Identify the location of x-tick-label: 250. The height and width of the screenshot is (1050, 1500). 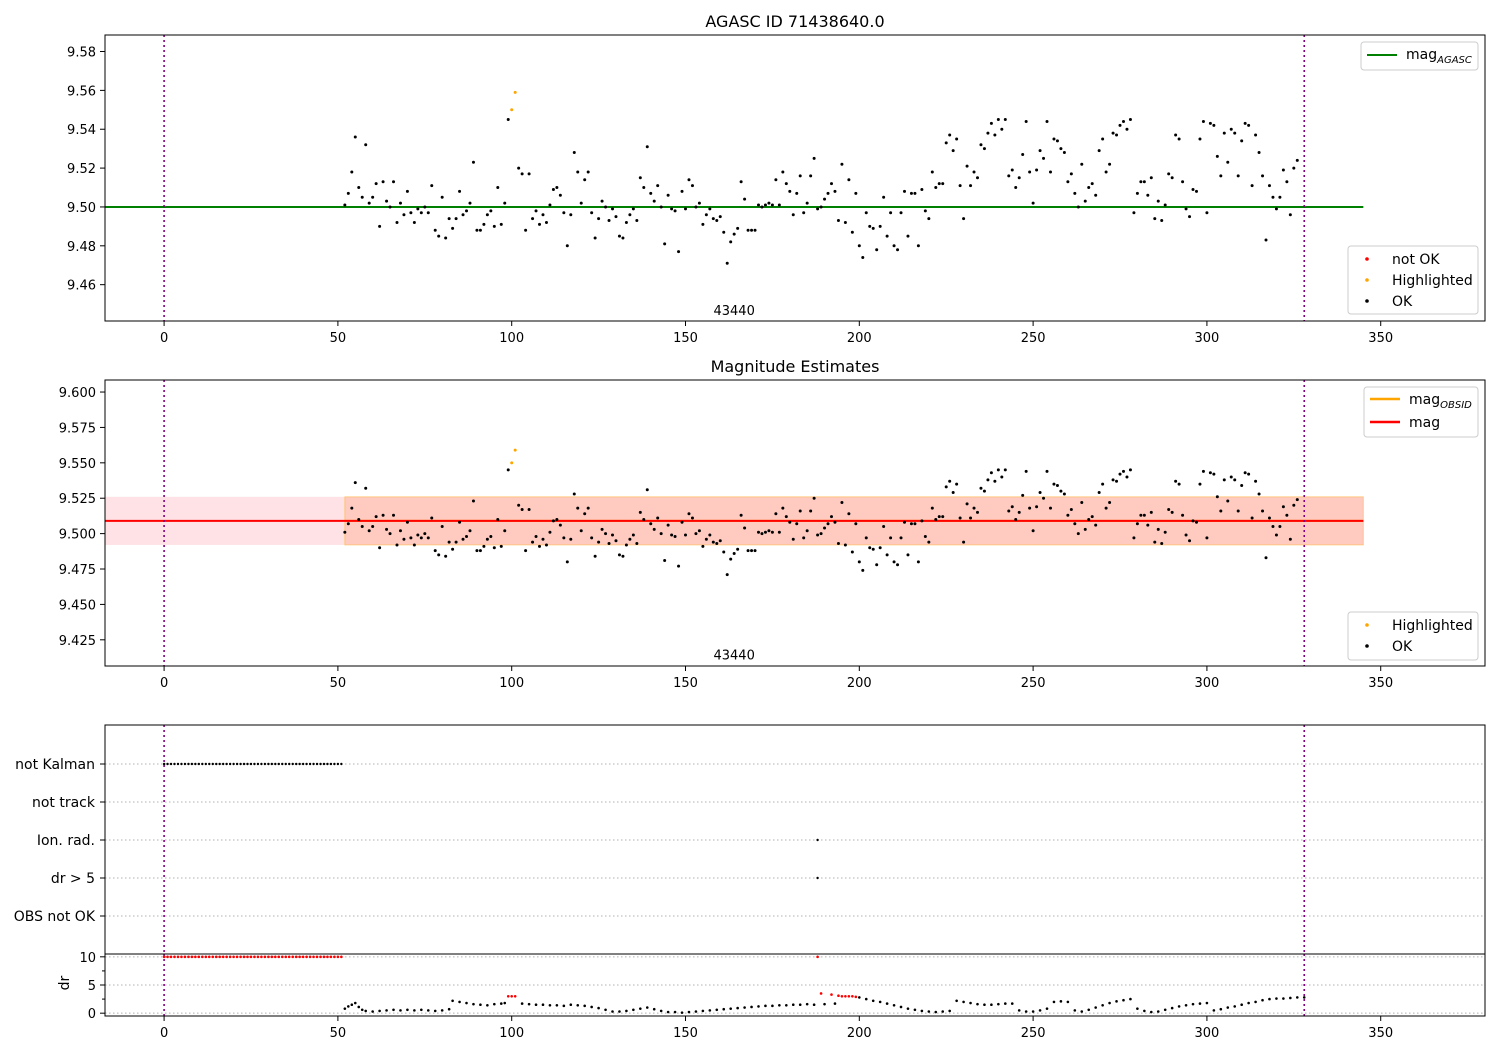
(1033, 338).